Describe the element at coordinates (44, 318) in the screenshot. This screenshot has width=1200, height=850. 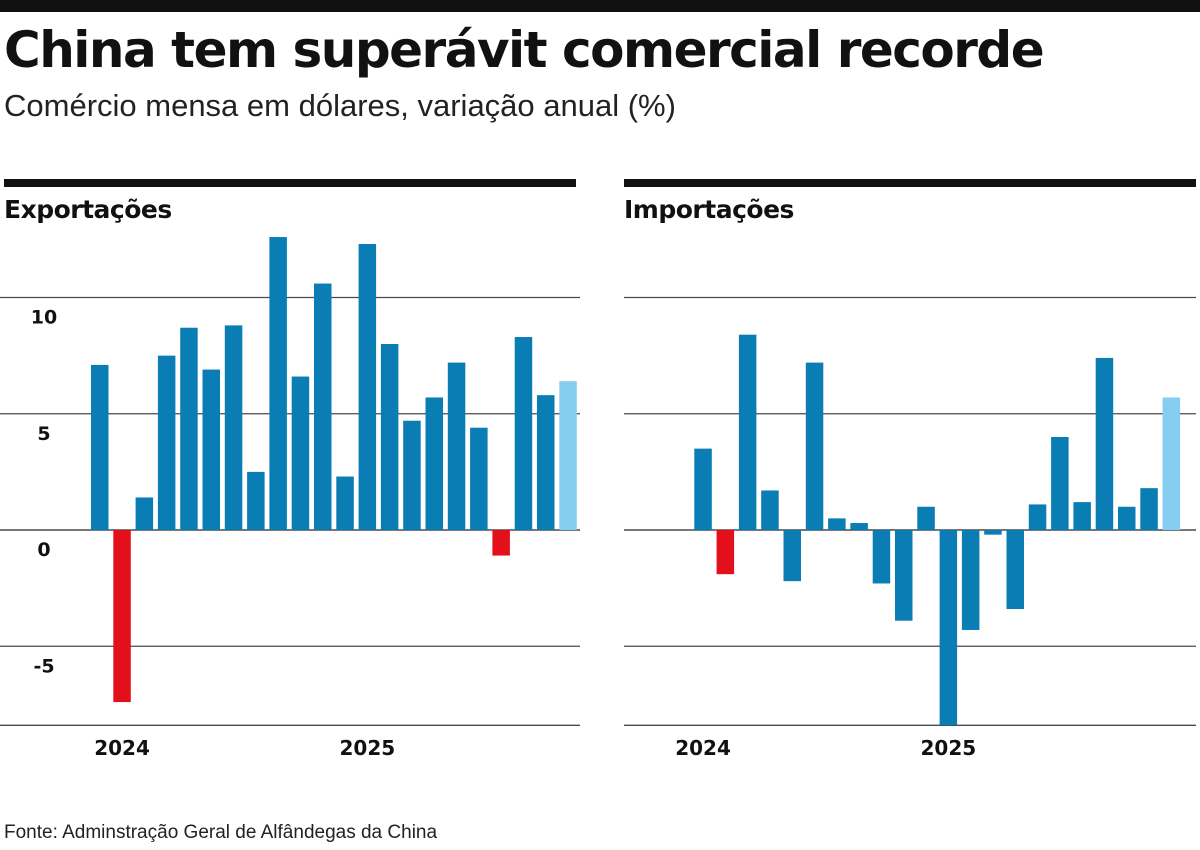
I see `exports-ytick-label: 10` at that location.